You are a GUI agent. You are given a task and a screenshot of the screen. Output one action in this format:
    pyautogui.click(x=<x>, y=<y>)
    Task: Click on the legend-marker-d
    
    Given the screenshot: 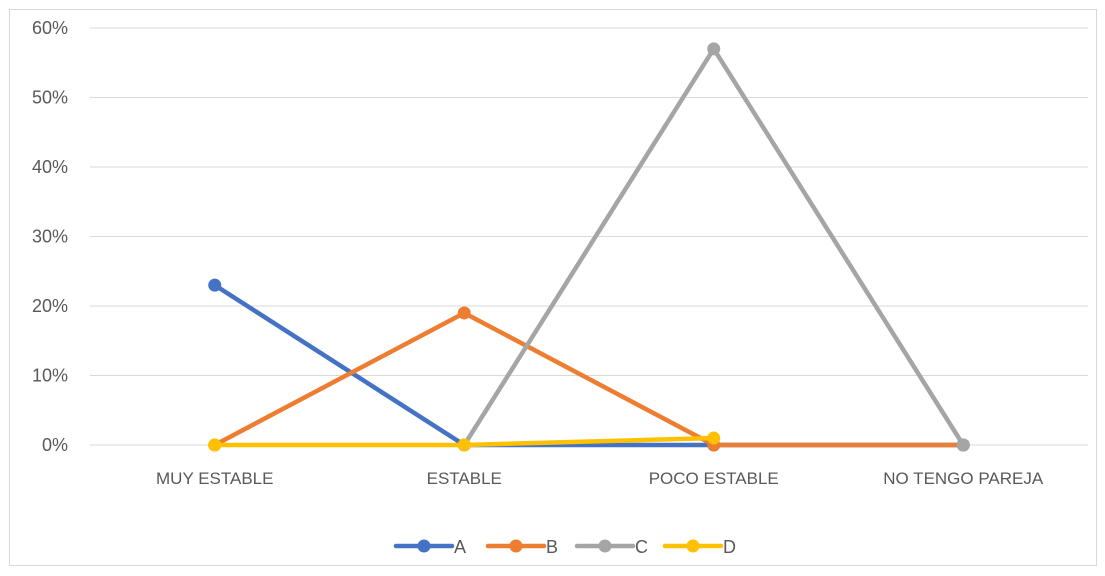 What is the action you would take?
    pyautogui.click(x=693, y=546)
    